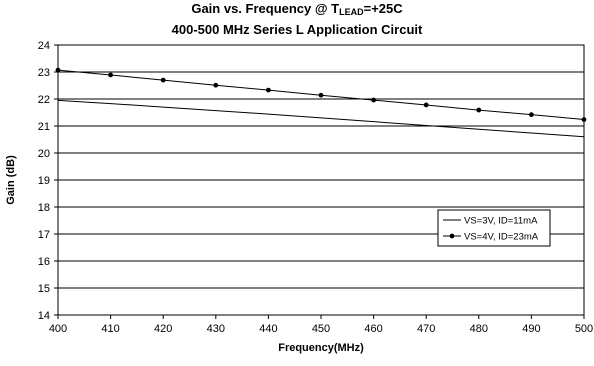 The height and width of the screenshot is (366, 594). Describe the element at coordinates (383, 8) in the screenshot. I see `chart-title-suffix: =+25C` at that location.